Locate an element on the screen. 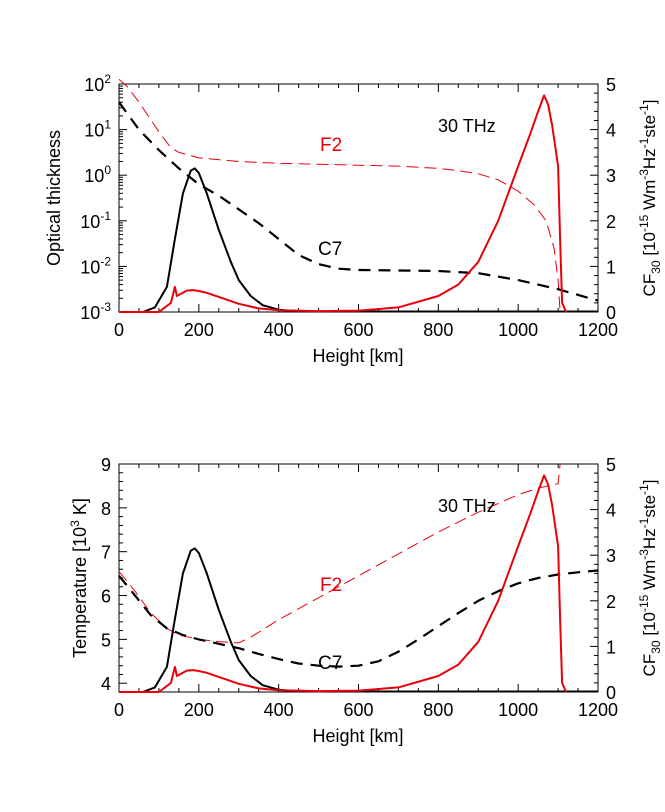 This screenshot has width=665, height=812. bottom-y2-axis-label: CF30 [10-15 Wm-3Hz-1ste-1] is located at coordinates (650, 578).